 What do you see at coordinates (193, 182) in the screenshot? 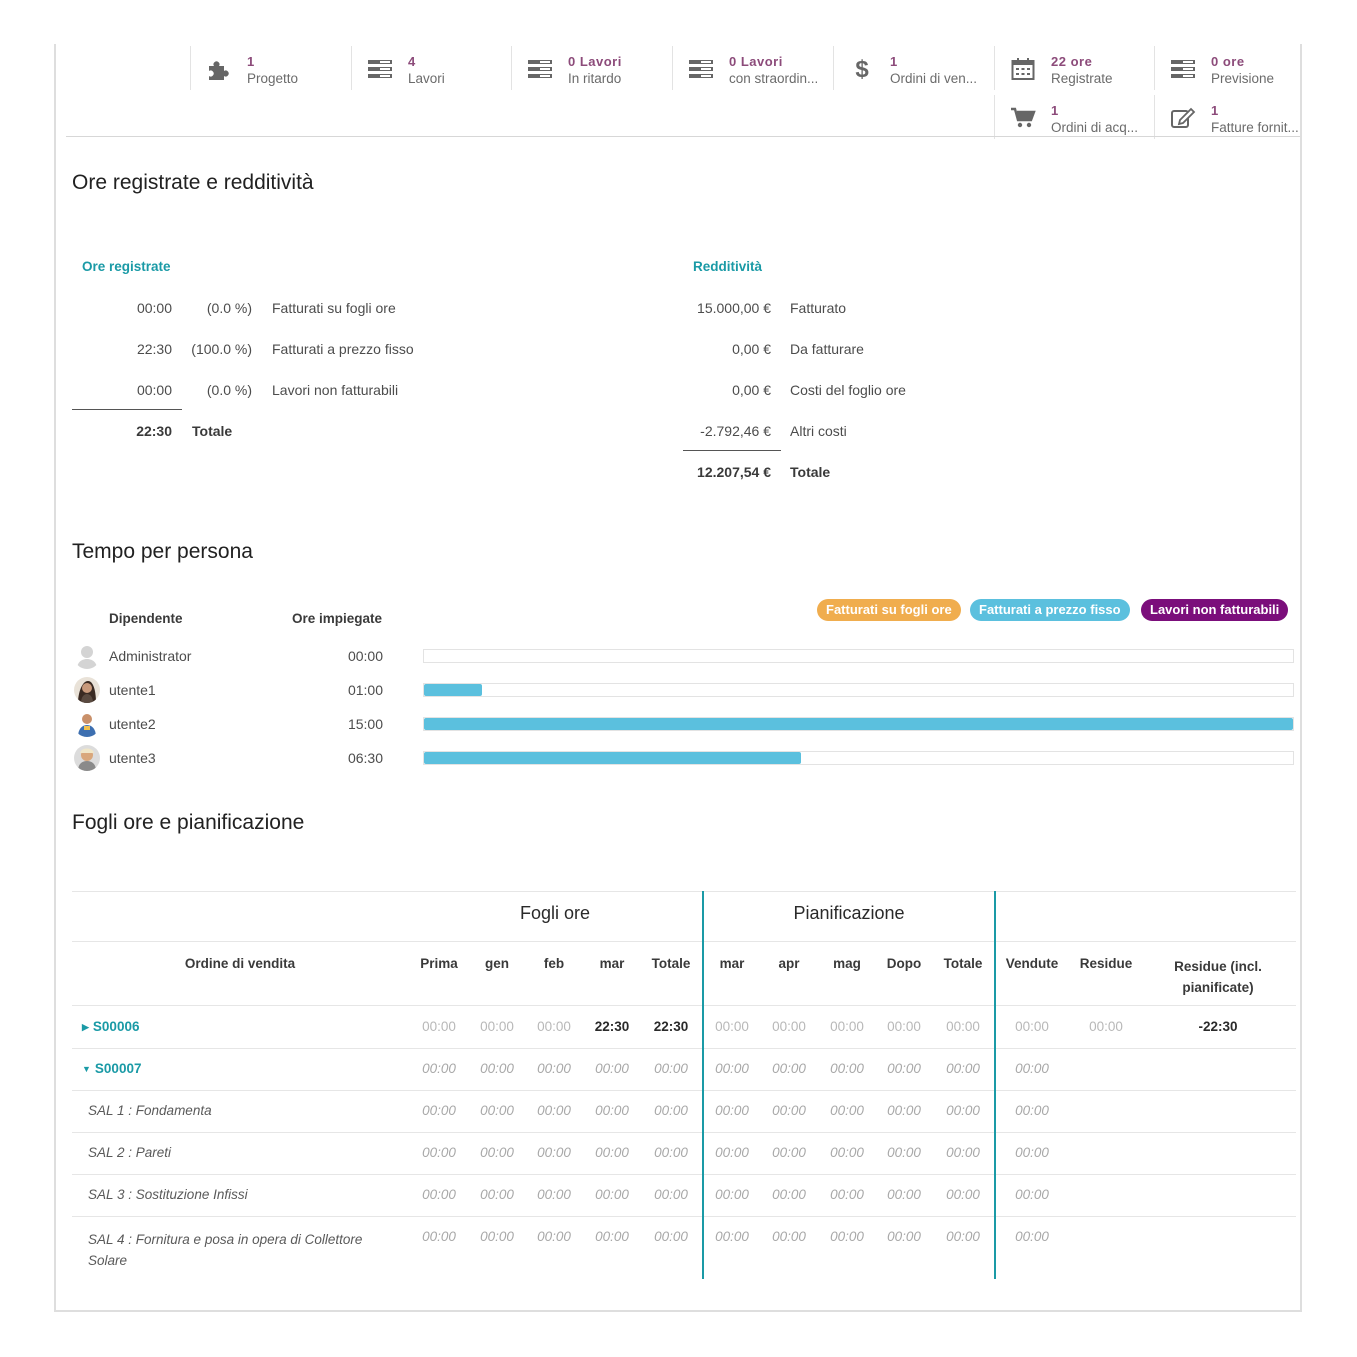
I see `section-title-hours-profitability: Ore registrate e redditività` at bounding box center [193, 182].